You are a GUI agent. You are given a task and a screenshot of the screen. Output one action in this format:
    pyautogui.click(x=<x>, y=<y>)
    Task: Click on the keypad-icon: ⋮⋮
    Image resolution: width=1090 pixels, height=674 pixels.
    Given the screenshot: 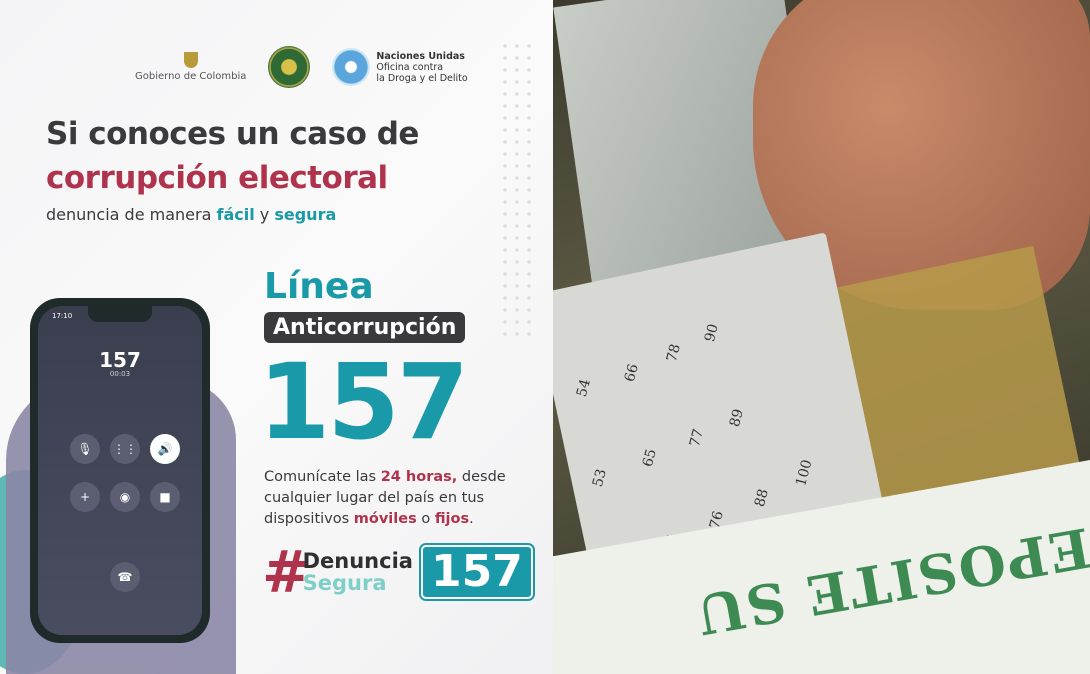 What is the action you would take?
    pyautogui.click(x=125, y=449)
    